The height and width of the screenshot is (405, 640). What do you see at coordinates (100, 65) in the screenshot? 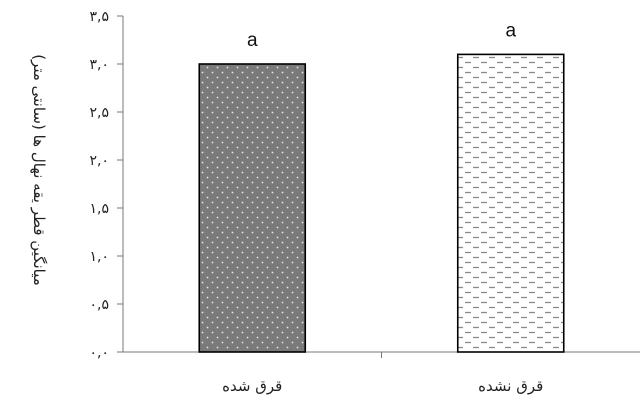
I see `y-tick-label: ۳,۰` at bounding box center [100, 65].